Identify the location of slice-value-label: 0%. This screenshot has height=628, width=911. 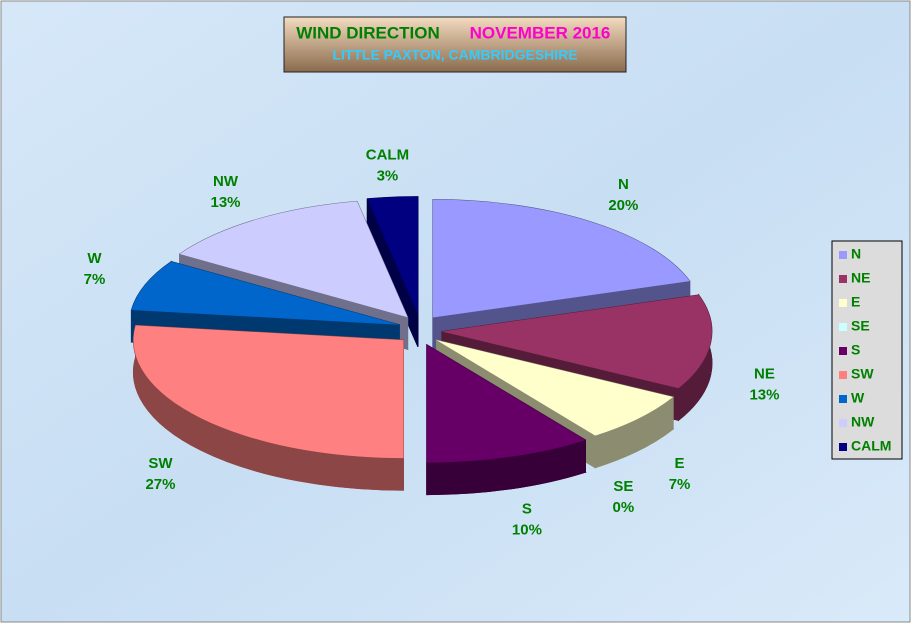
(624, 507).